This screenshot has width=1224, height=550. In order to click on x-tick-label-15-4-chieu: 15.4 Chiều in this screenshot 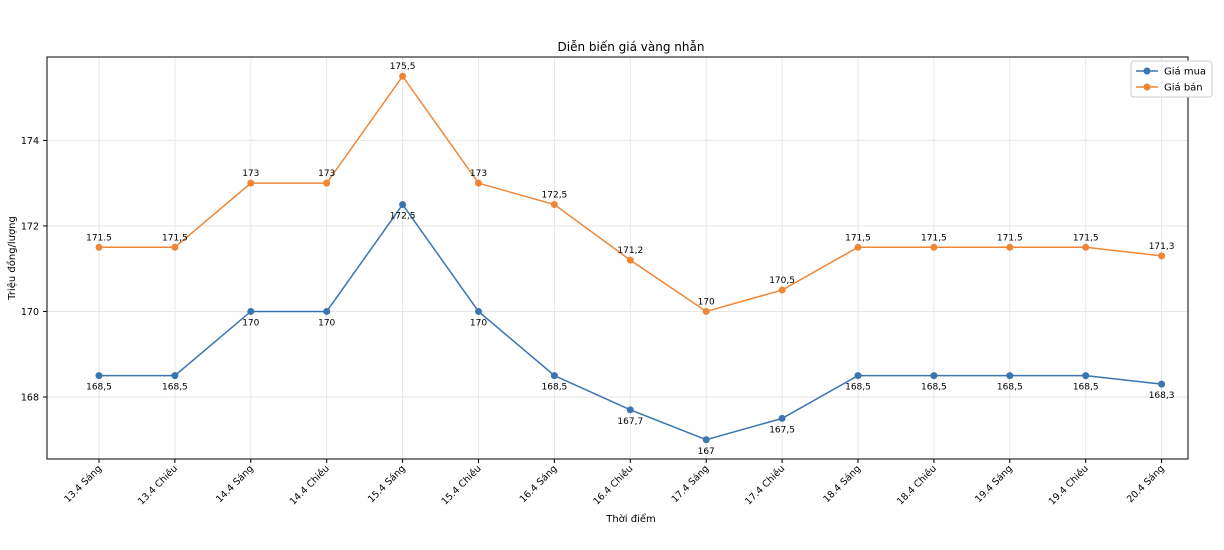, I will do `click(462, 485)`.